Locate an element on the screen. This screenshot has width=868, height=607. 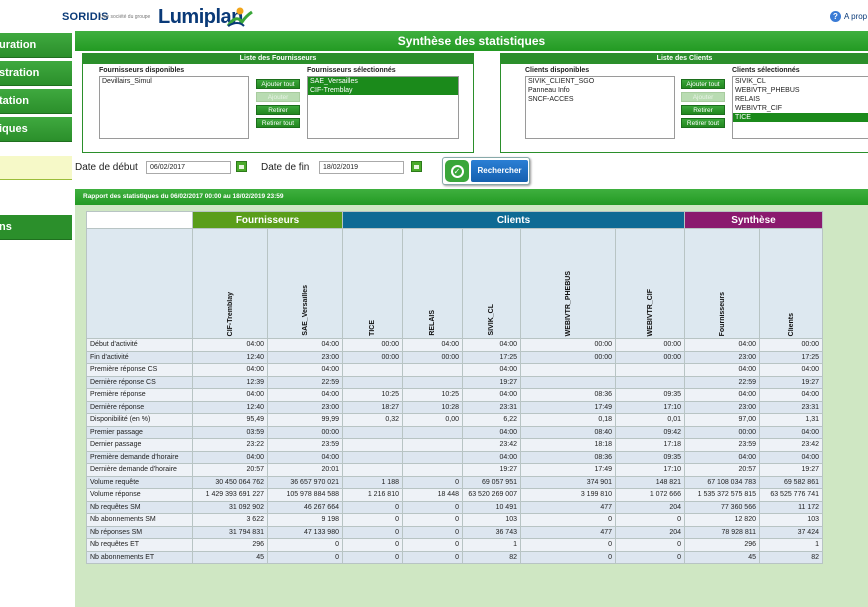
list-item: RELAIS is located at coordinates (747, 99).